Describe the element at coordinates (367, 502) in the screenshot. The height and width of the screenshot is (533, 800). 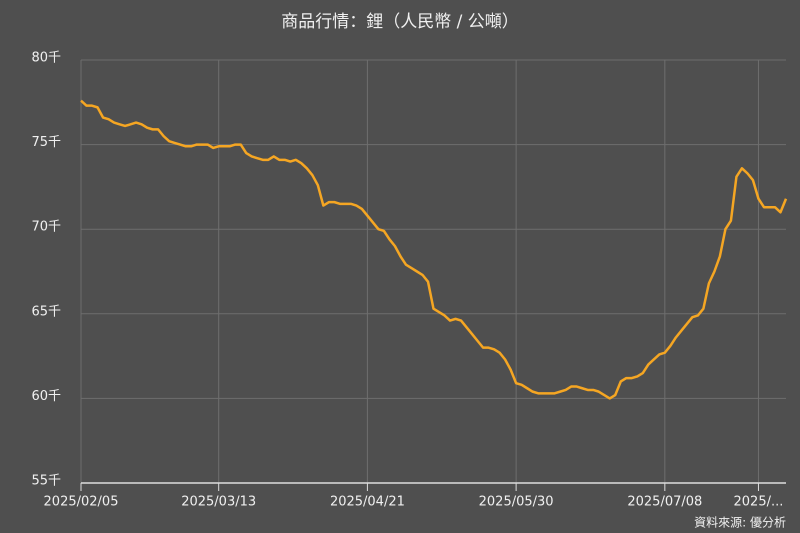
I see `x-tick-label: 2025/04/21` at that location.